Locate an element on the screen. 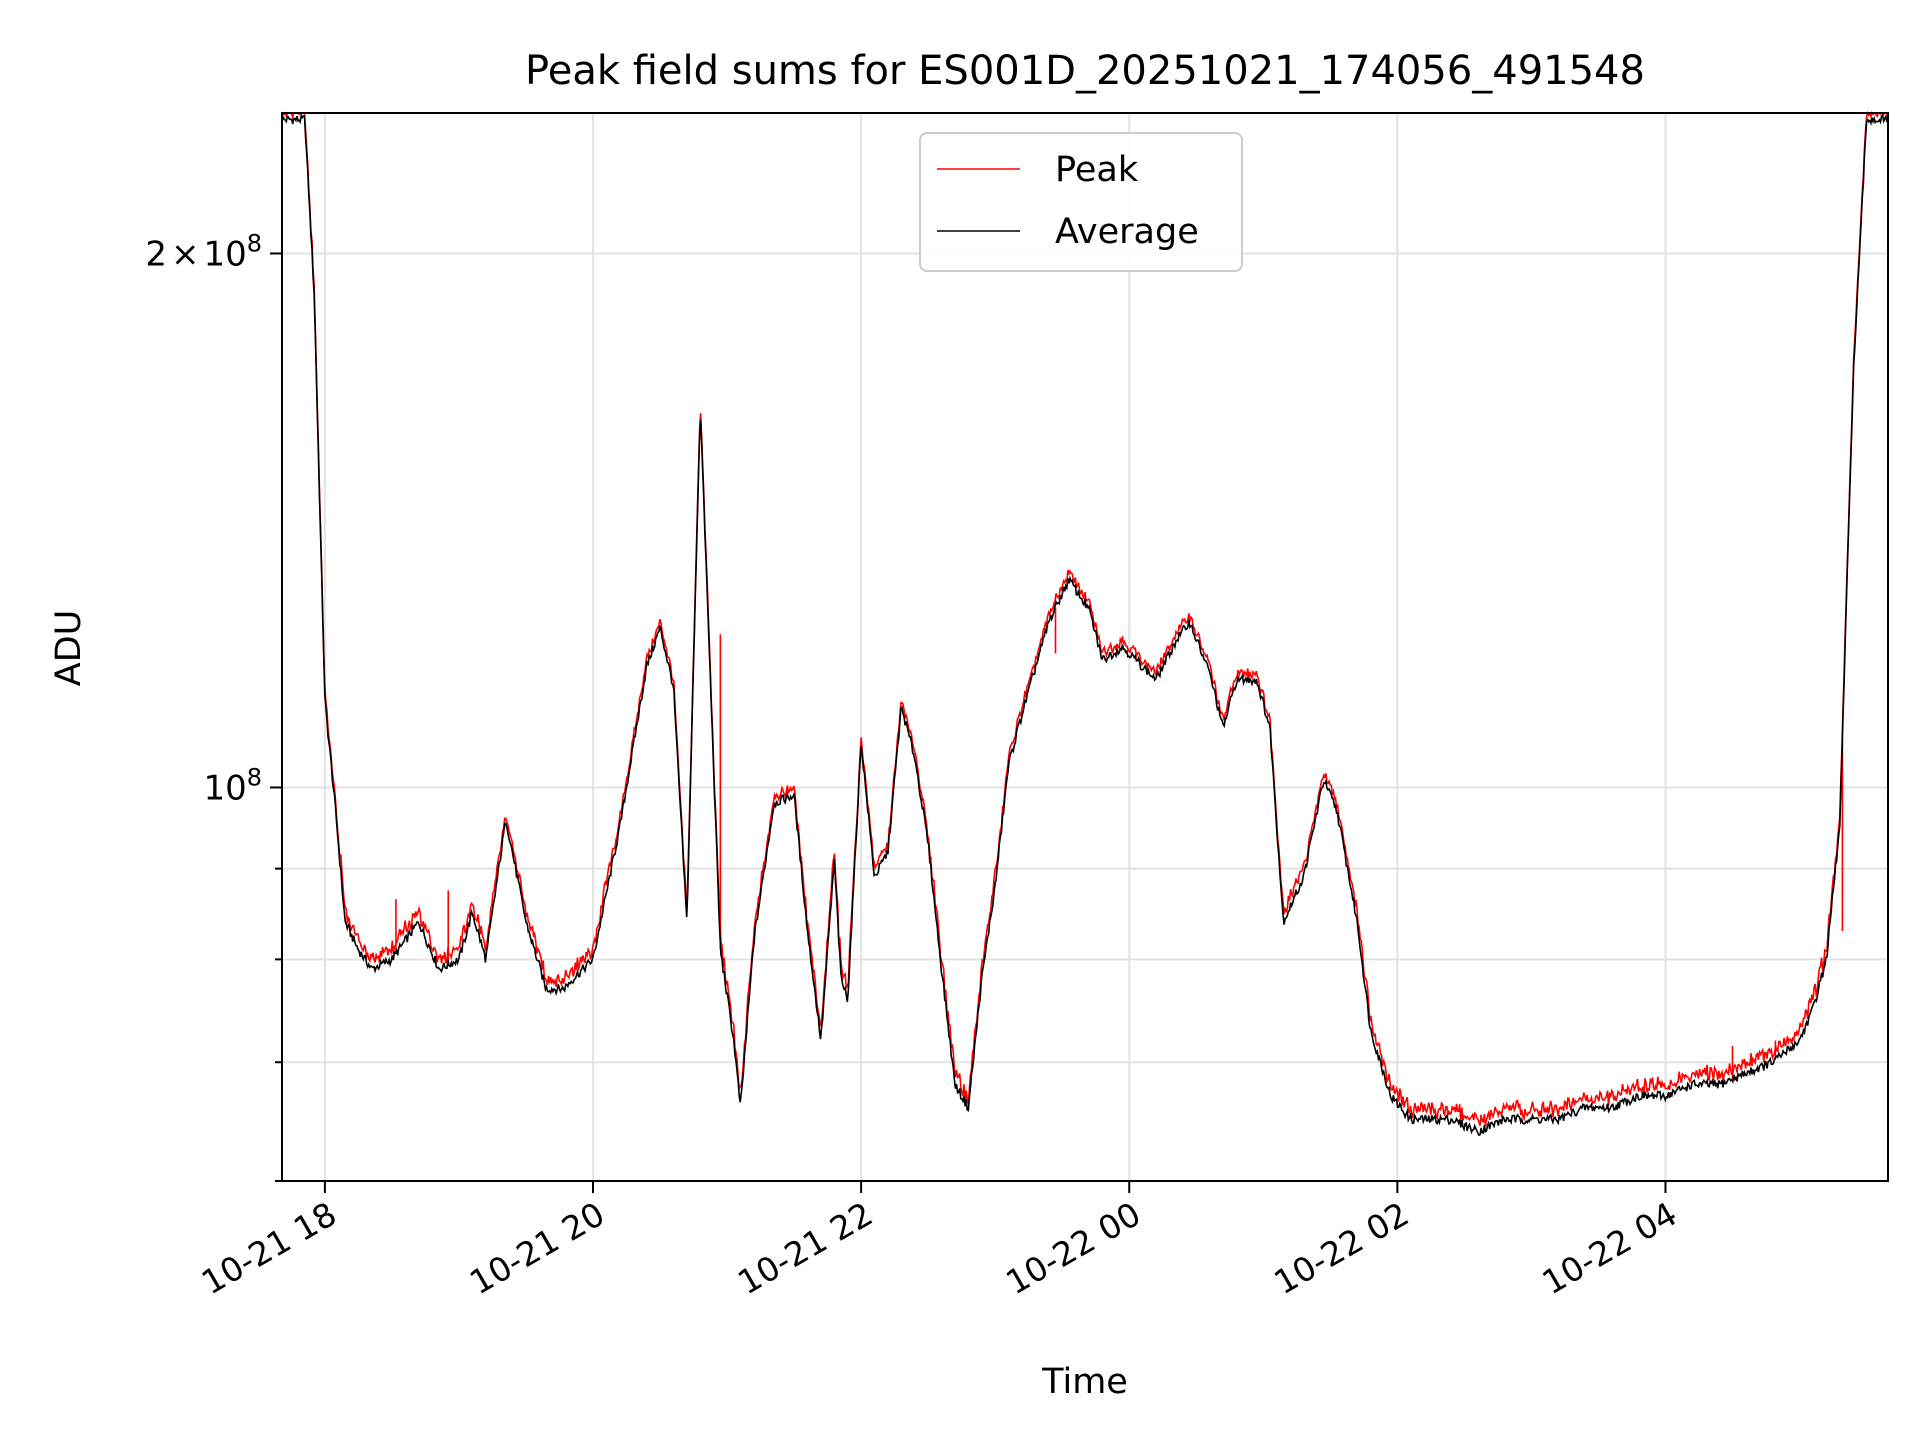  y-axis-ticks: 108 2 × 108 is located at coordinates (213, 705).